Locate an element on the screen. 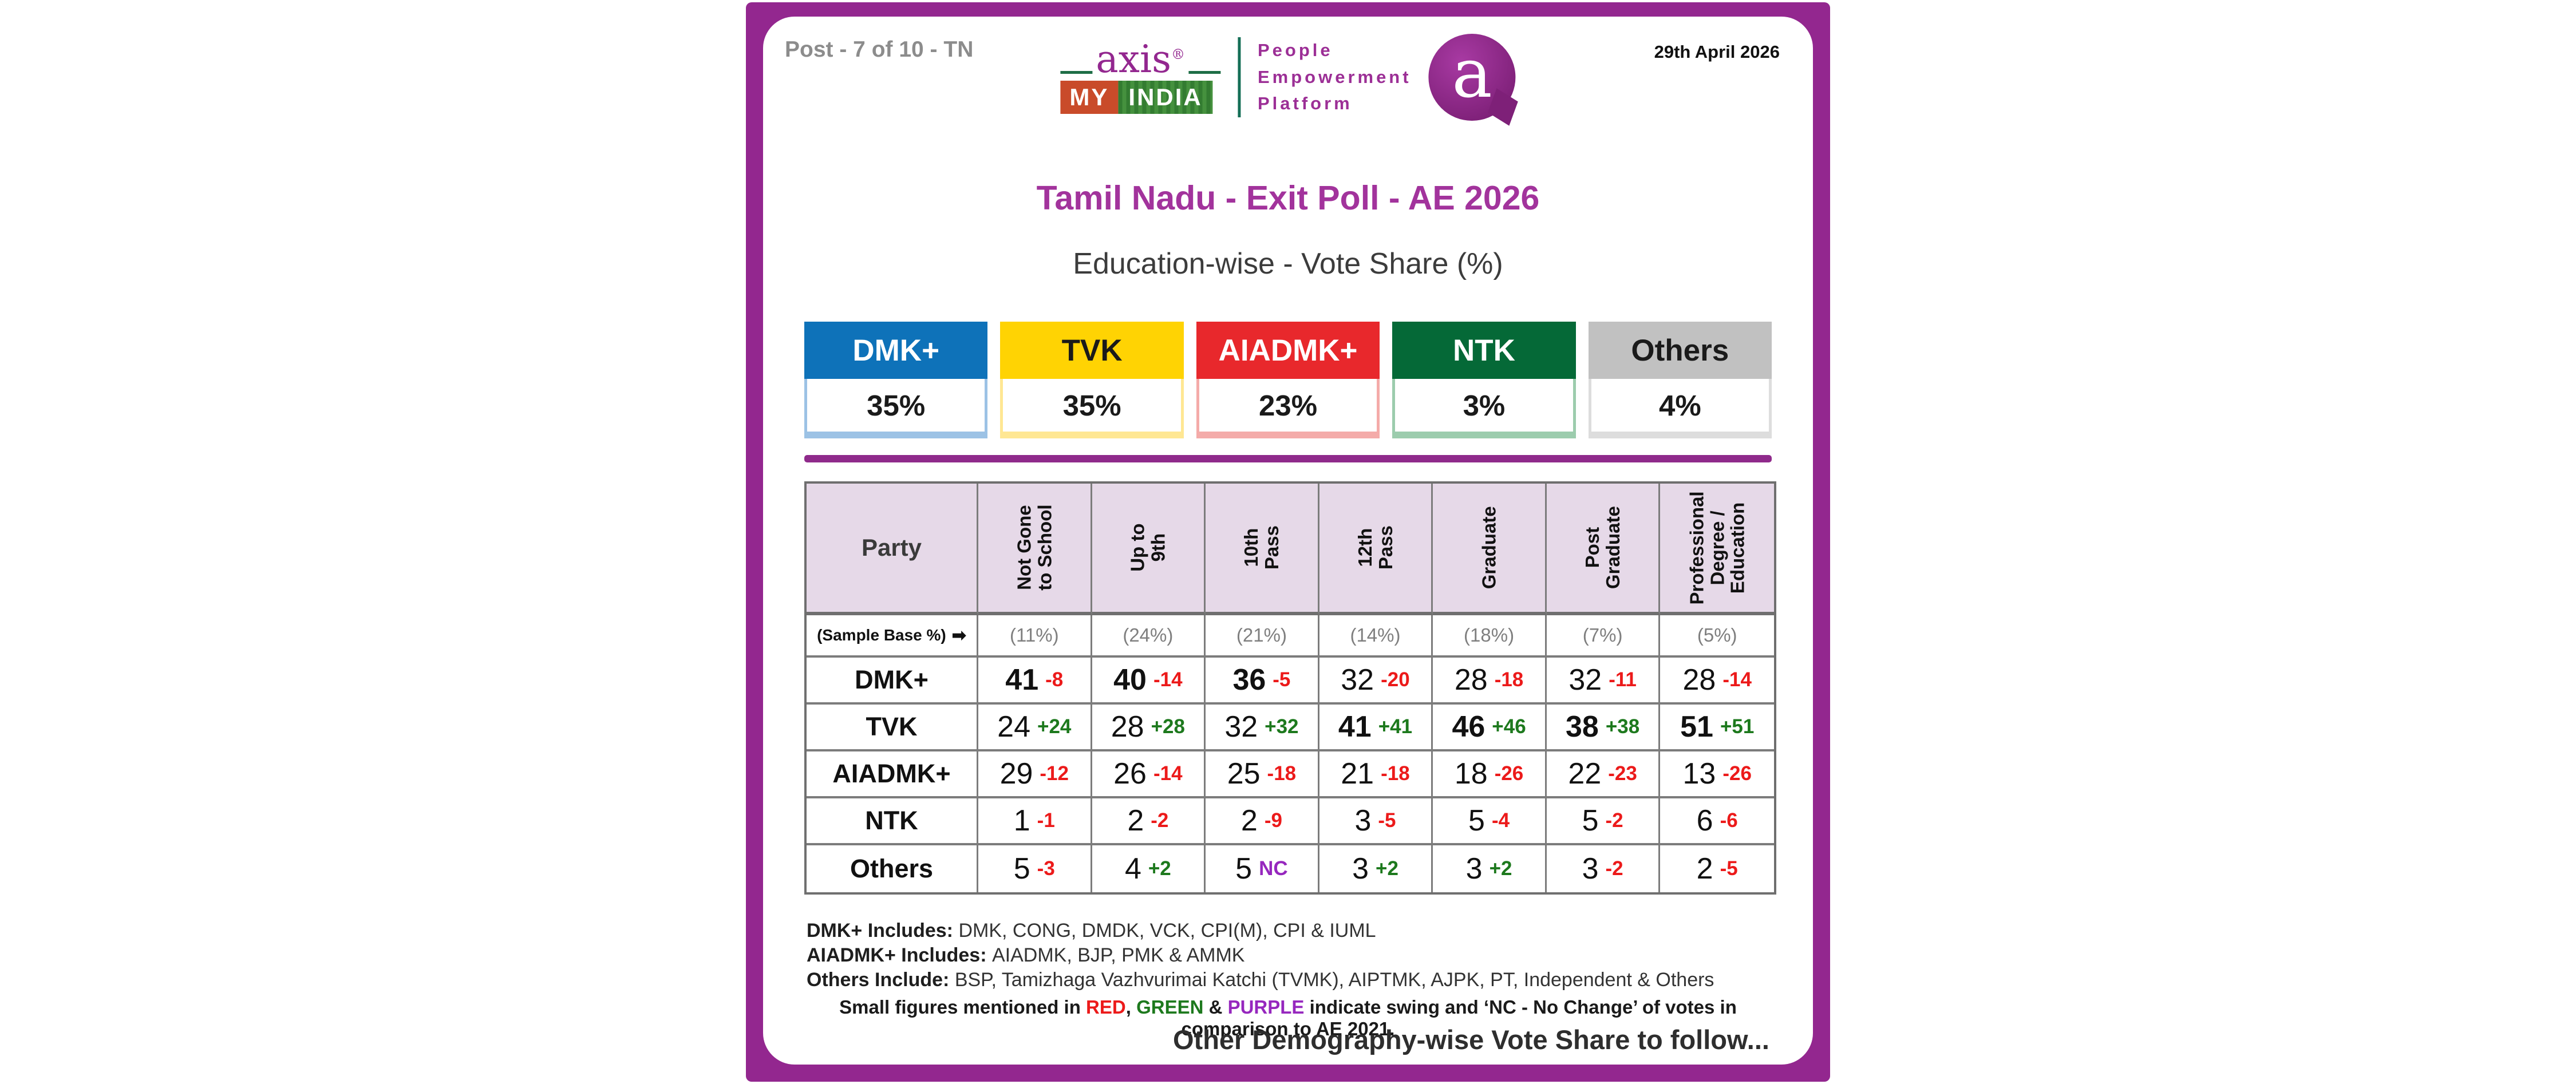  swing-value: -14 is located at coordinates (1168, 773).